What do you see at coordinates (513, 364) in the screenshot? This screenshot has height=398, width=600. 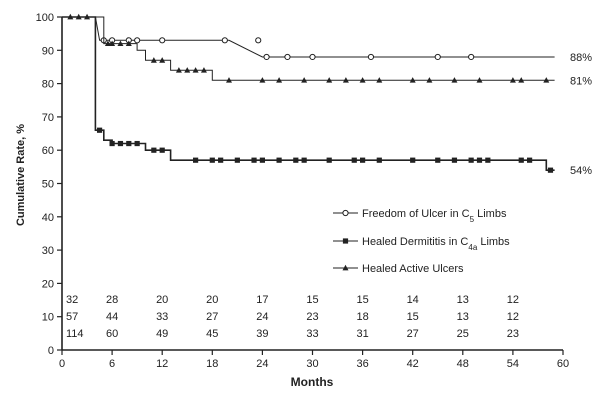 I see `x-tick-label: 54` at bounding box center [513, 364].